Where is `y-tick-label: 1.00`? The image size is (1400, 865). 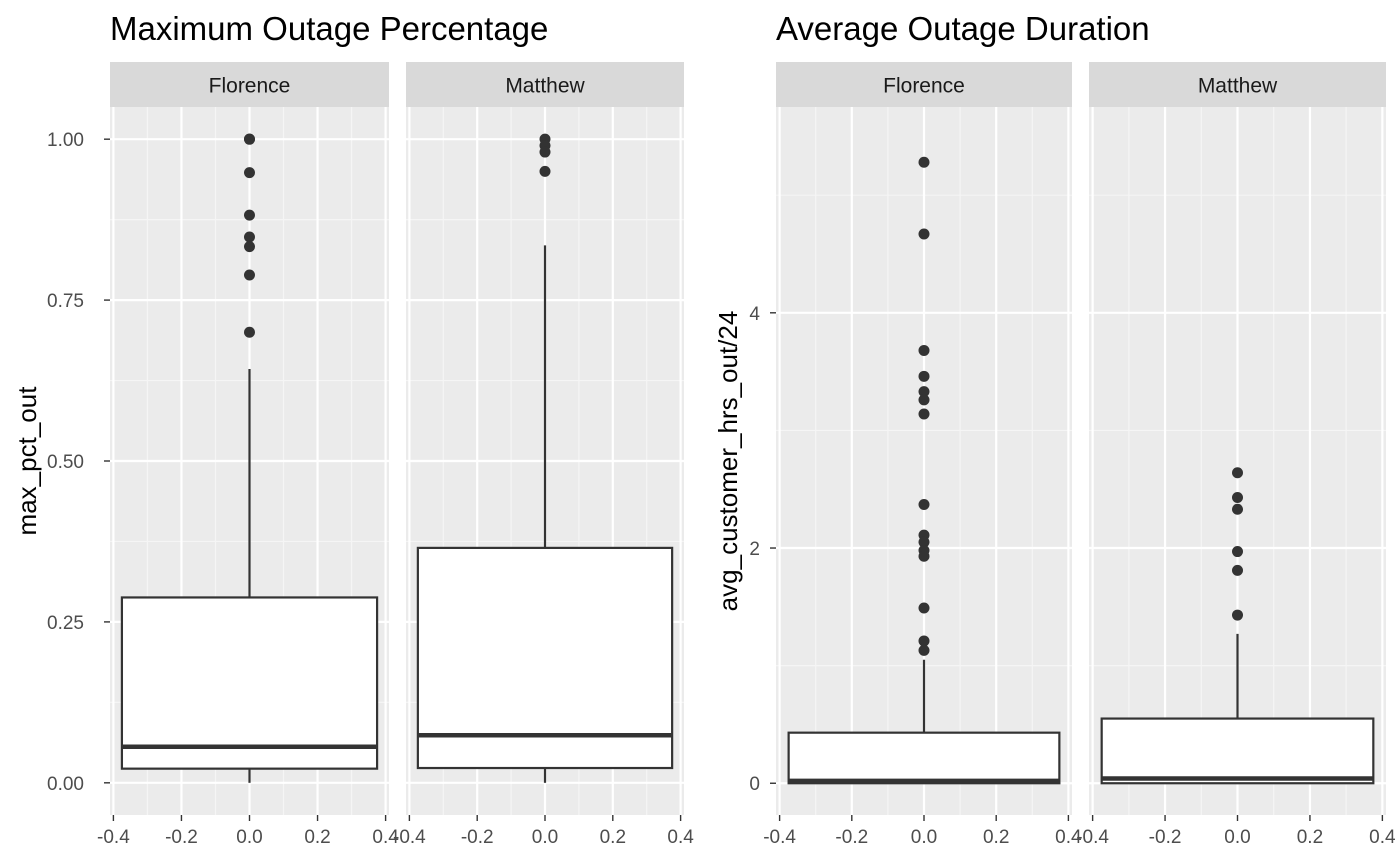 y-tick-label: 1.00 is located at coordinates (65, 140).